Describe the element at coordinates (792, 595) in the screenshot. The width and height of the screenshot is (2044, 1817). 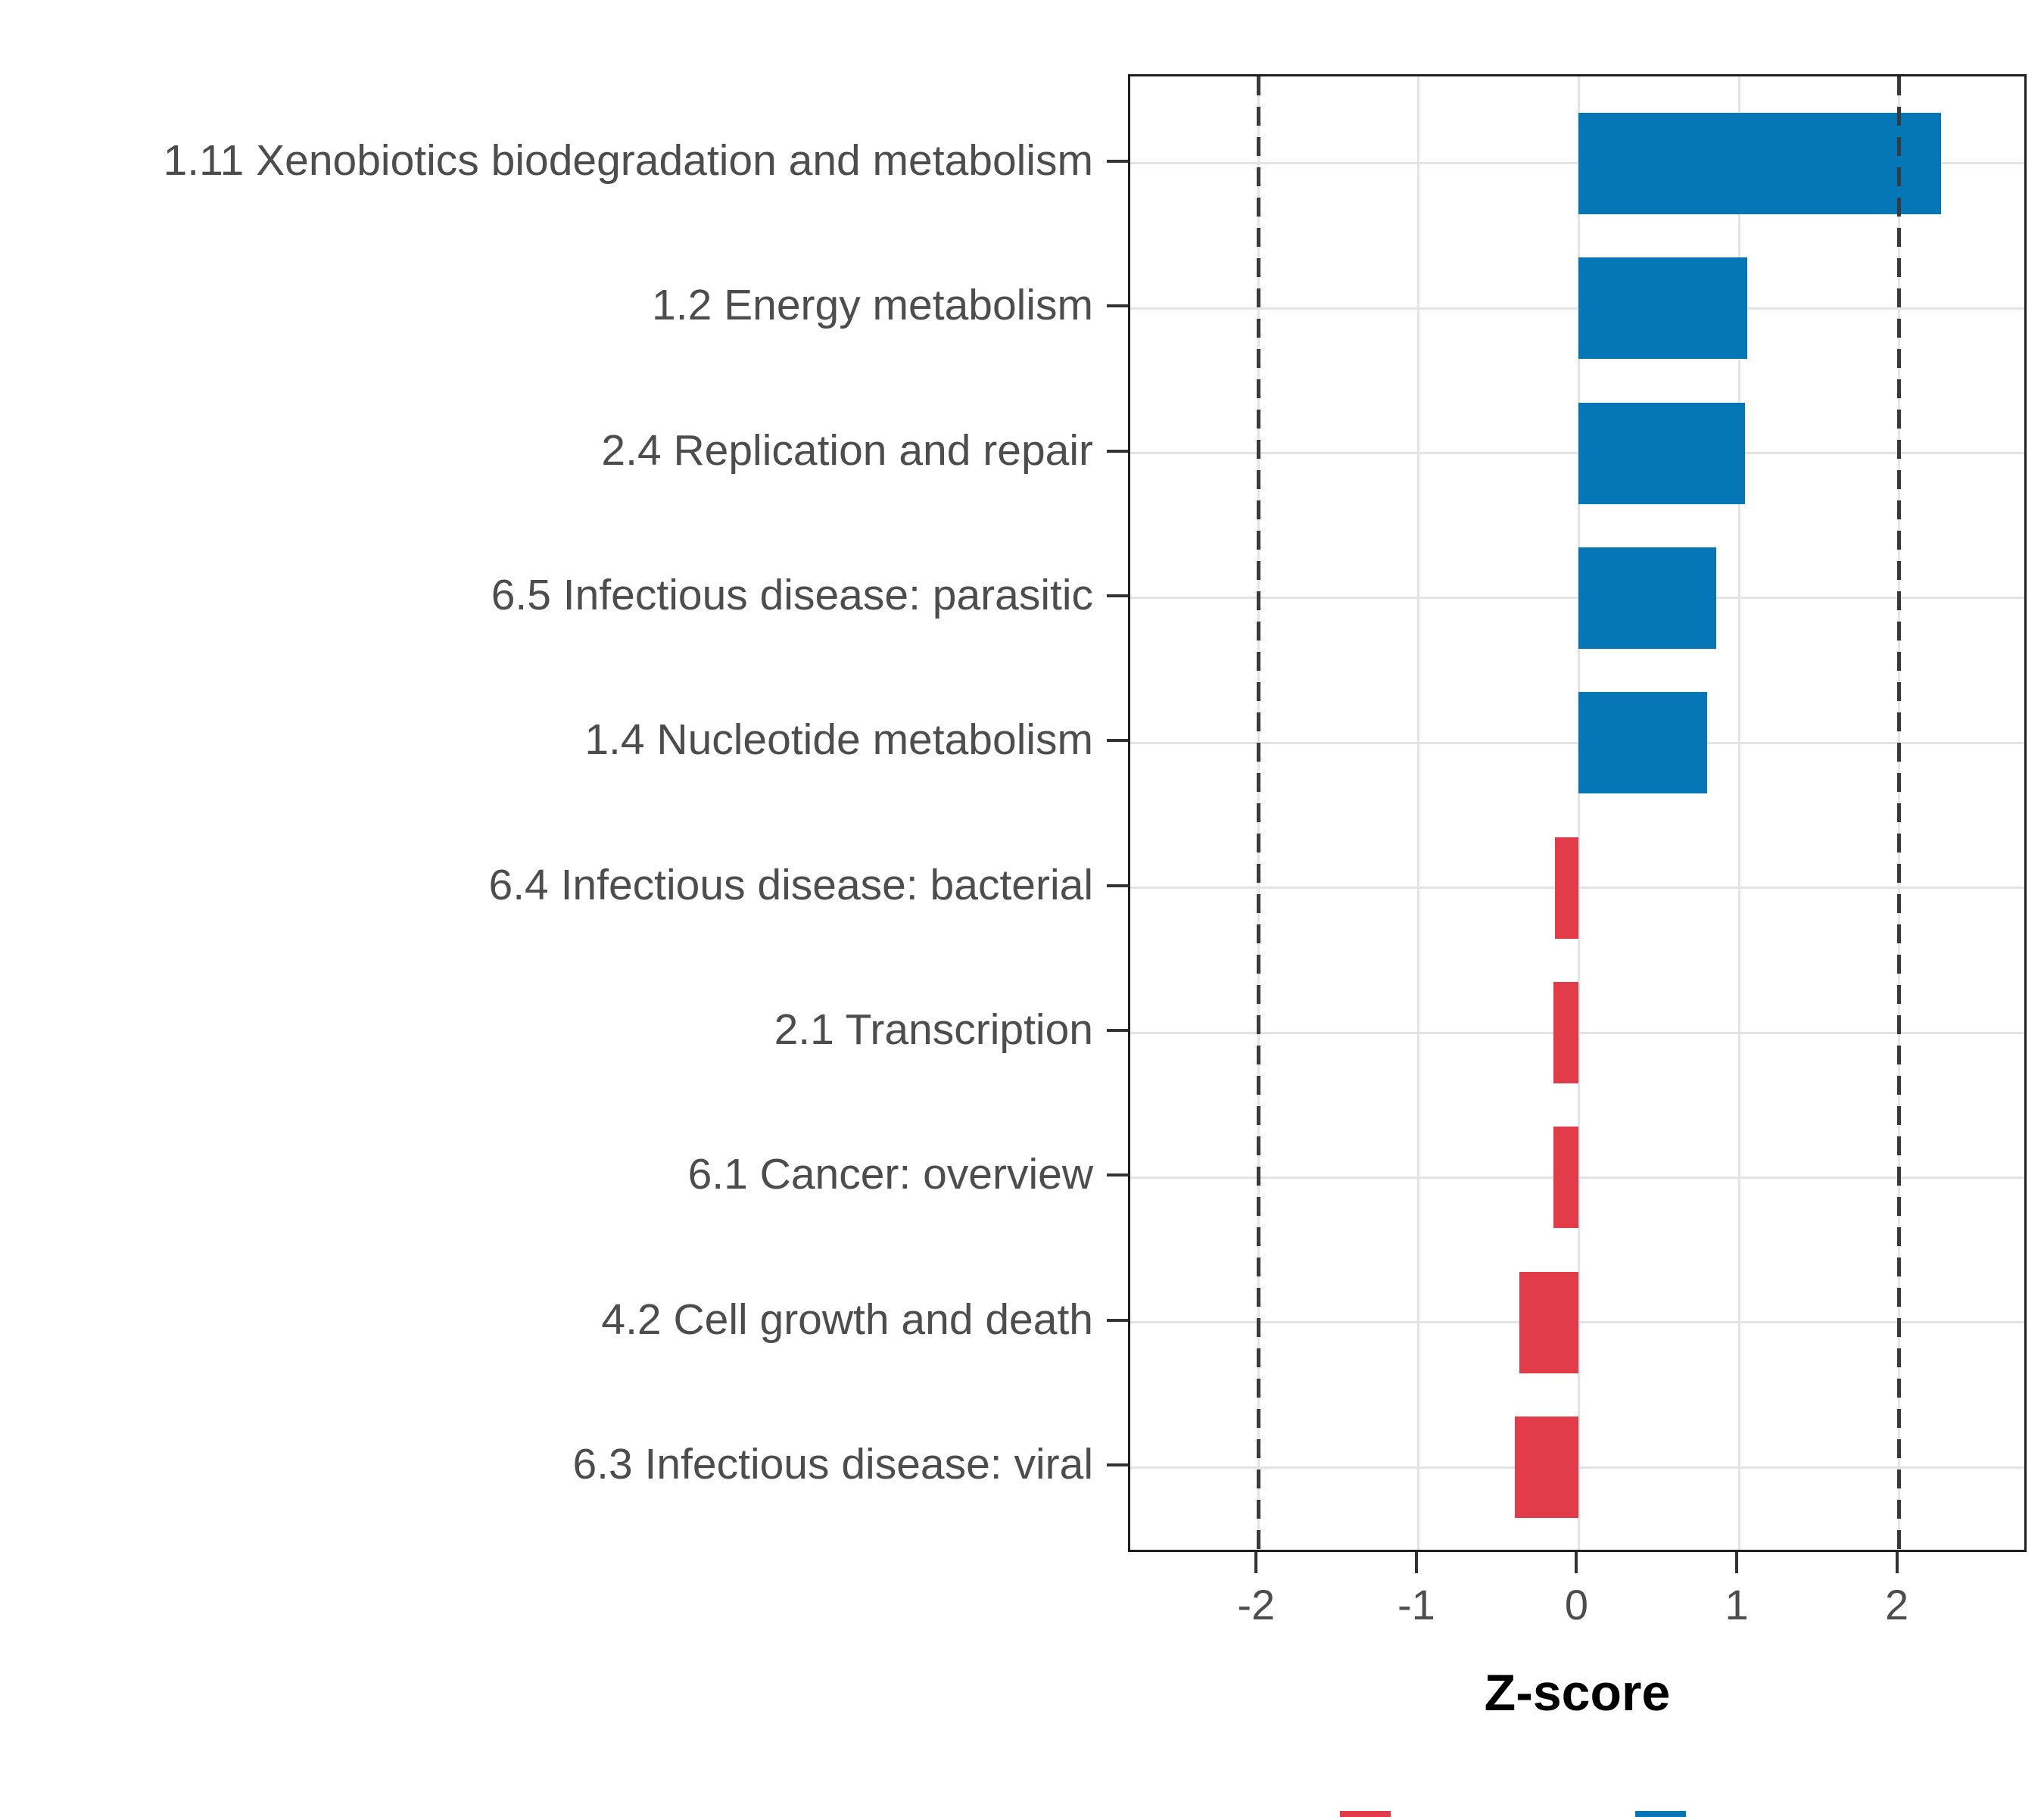
I see `y-category-label: 6.5 Infectious disease: parasitic` at that location.